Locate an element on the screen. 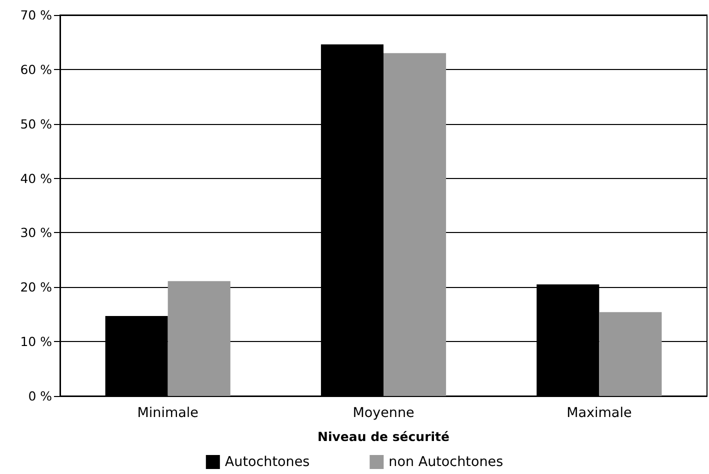 Image resolution: width=709 pixels, height=474 pixels. x-axis-title: Niveau de sécurité is located at coordinates (384, 436).